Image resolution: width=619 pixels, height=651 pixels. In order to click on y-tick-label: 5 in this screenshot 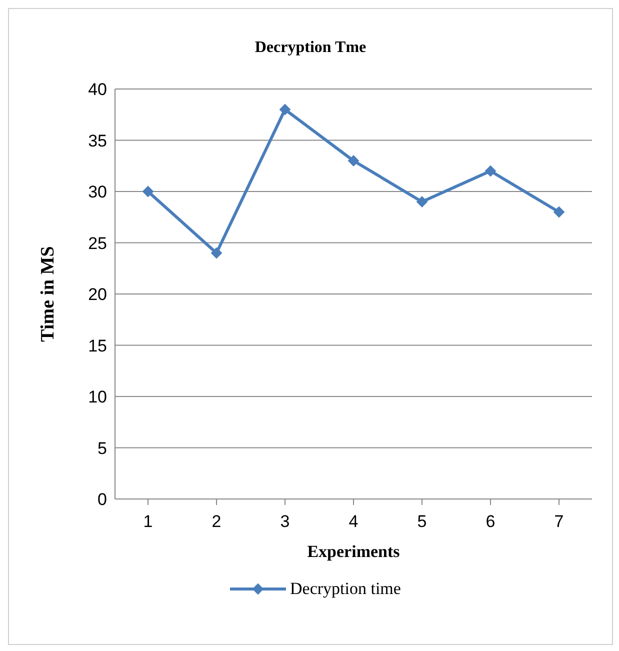, I will do `click(102, 448)`.